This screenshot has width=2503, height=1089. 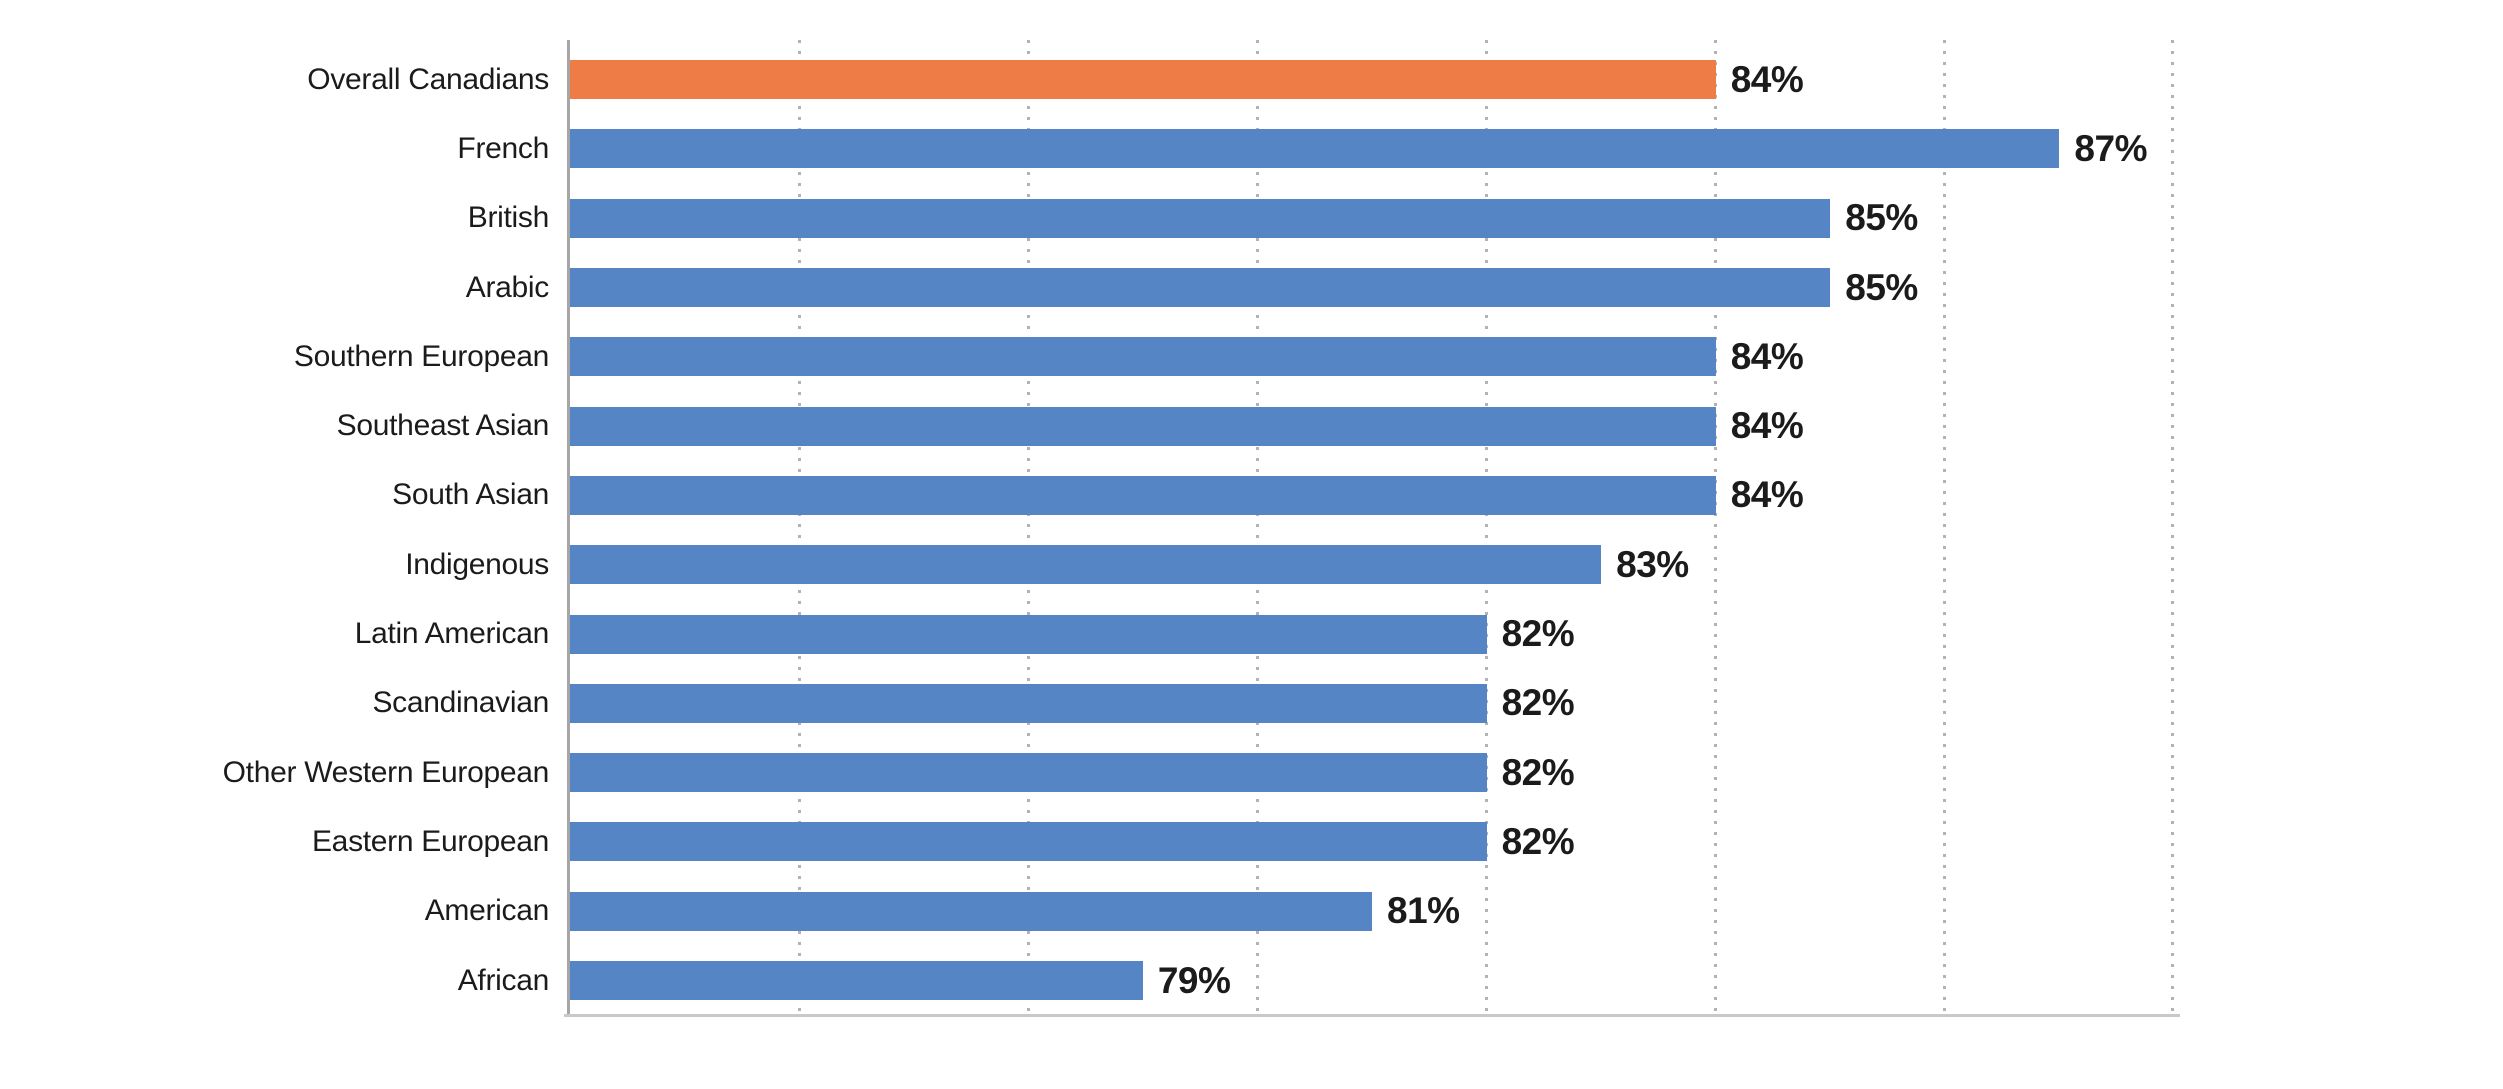 What do you see at coordinates (503, 980) in the screenshot?
I see `category-label: African` at bounding box center [503, 980].